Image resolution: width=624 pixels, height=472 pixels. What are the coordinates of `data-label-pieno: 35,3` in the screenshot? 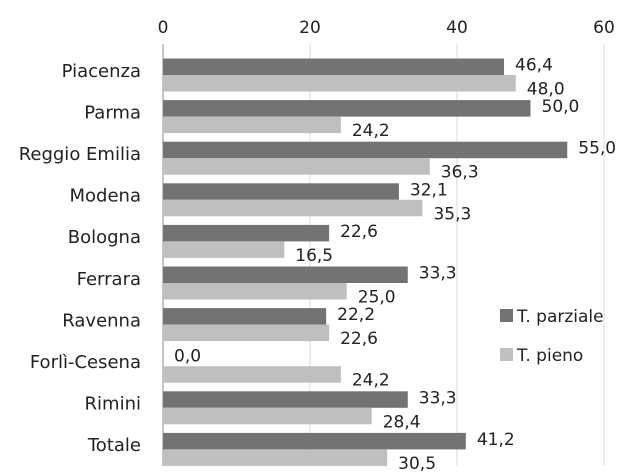 It's located at (452, 214).